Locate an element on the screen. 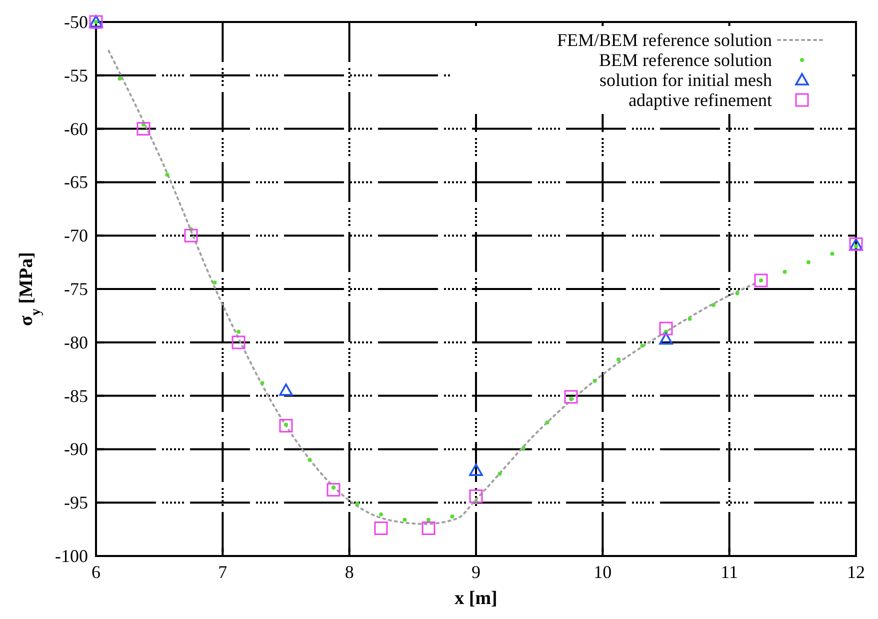 Image resolution: width=878 pixels, height=619 pixels. y-tick-label: -60 is located at coordinates (76, 128).